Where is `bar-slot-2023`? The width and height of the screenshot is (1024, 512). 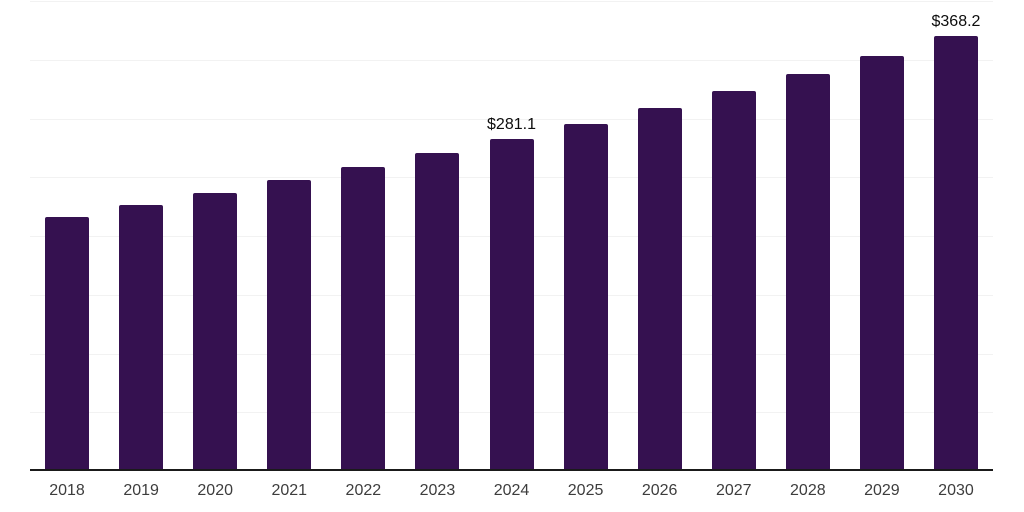 bar-slot-2023 is located at coordinates (437, 236).